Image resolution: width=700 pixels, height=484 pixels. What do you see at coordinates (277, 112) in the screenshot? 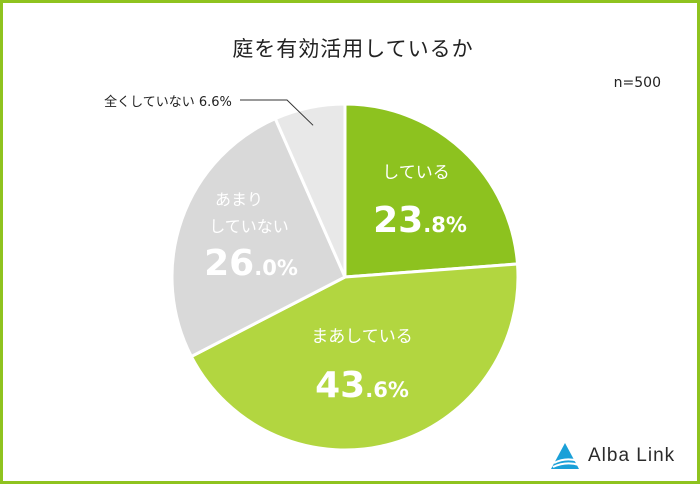
I see `slice-4-leader-line` at bounding box center [277, 112].